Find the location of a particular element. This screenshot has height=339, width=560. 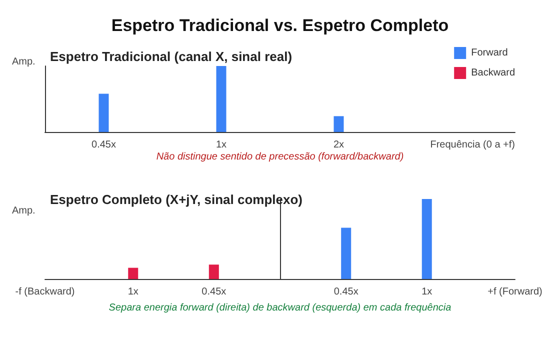

legend-label: Forward is located at coordinates (489, 53).